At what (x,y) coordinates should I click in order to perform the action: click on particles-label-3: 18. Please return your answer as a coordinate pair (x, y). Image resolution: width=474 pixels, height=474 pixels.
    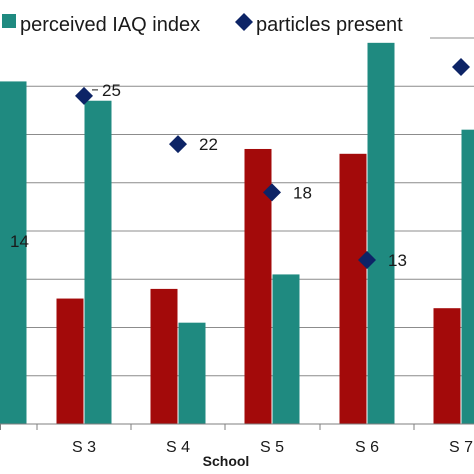
    Looking at the image, I should click on (302, 192).